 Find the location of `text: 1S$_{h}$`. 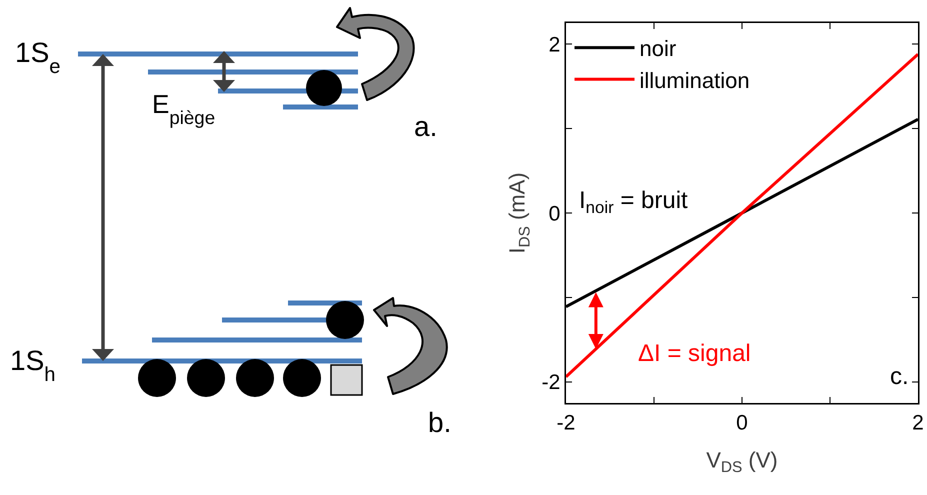

text: 1S$_{h}$ is located at coordinates (33, 365).